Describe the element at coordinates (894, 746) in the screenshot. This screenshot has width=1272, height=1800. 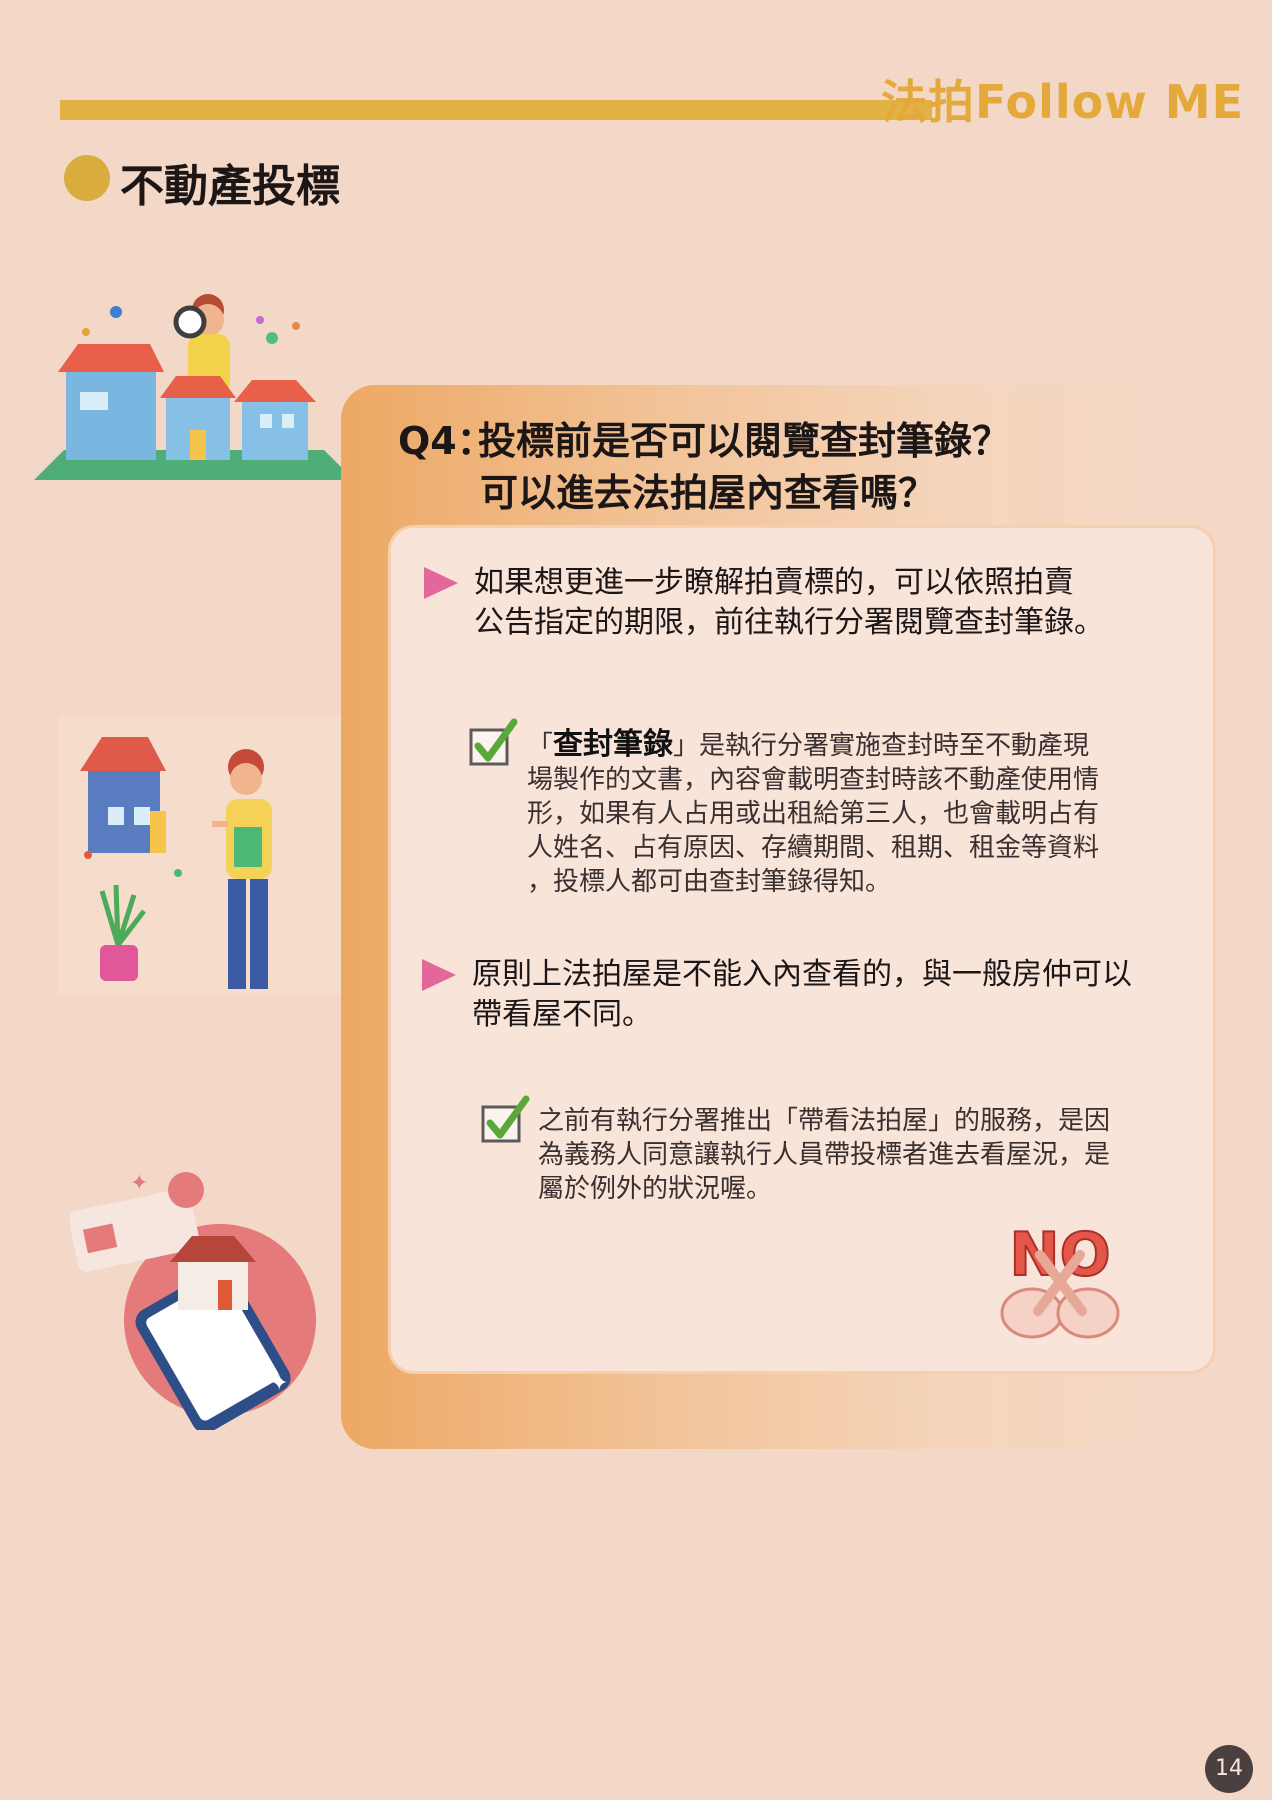
I see `note-1-line-1: 是執行分署實施查封時至不動產現` at that location.